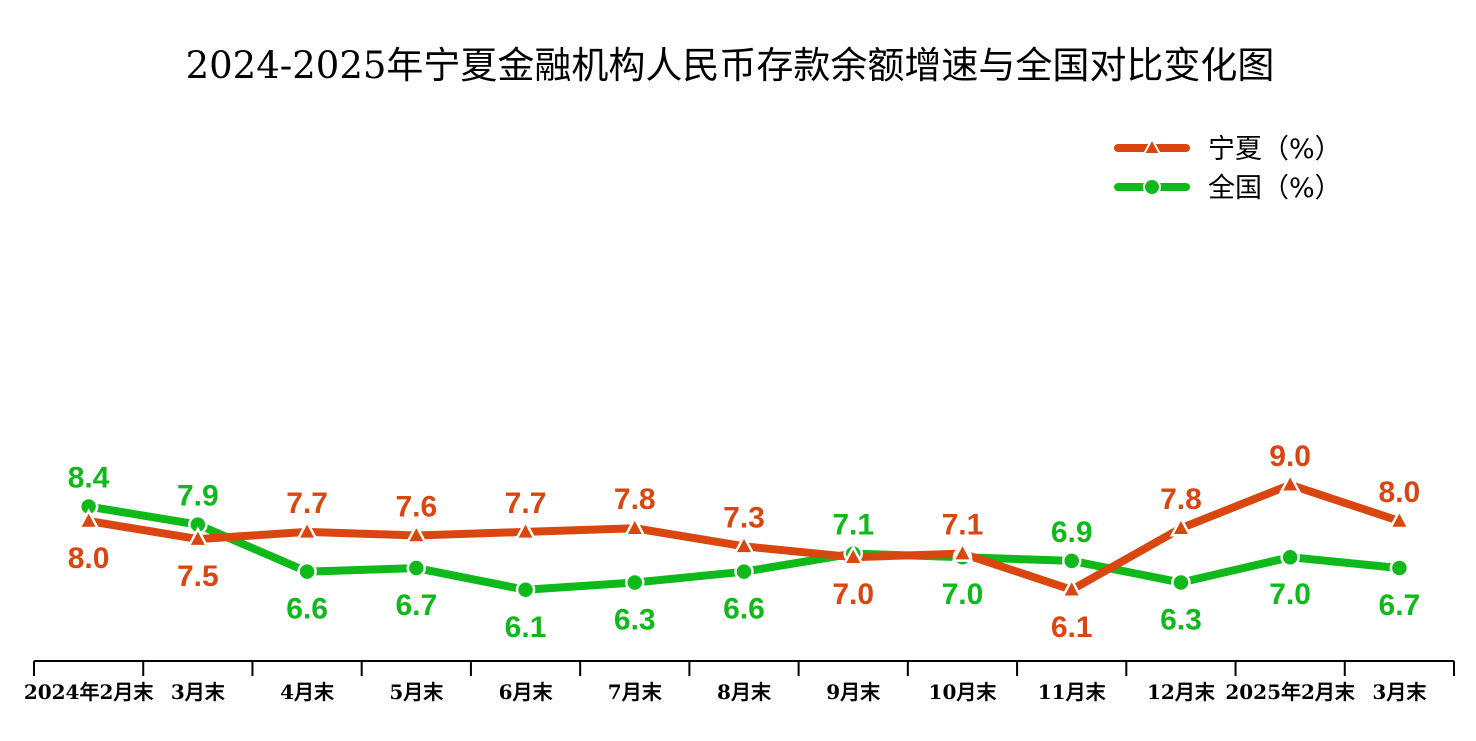 Image resolution: width=1476 pixels, height=741 pixels. Describe the element at coordinates (416, 692) in the screenshot. I see `x-tick-label: 5月末` at that location.